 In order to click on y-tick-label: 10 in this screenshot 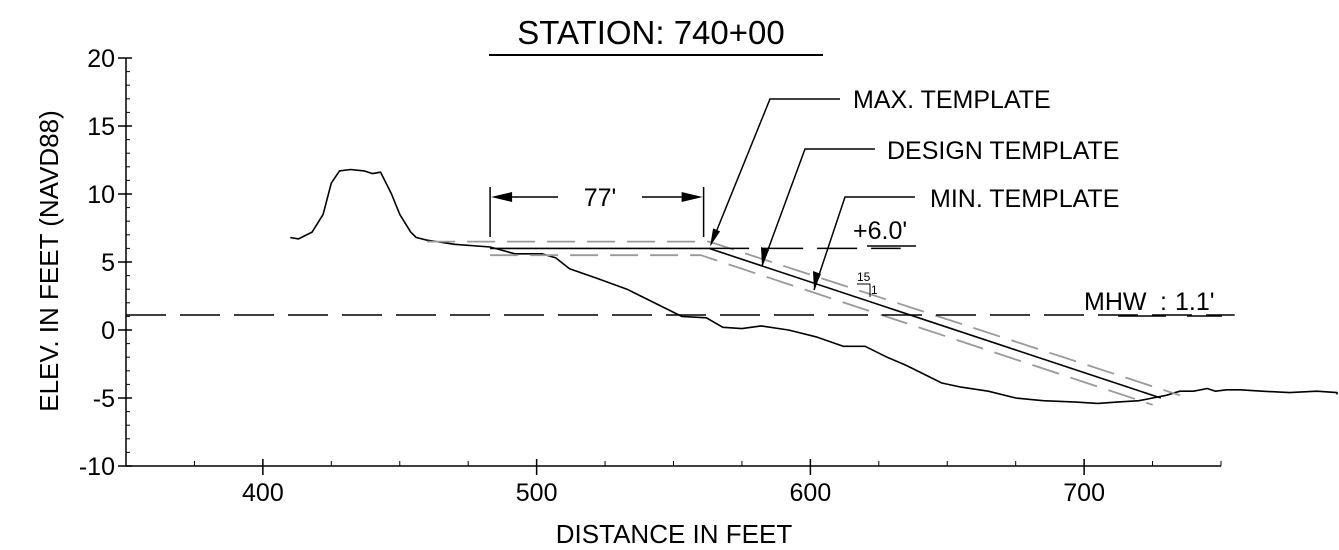, I will do `click(101, 195)`.